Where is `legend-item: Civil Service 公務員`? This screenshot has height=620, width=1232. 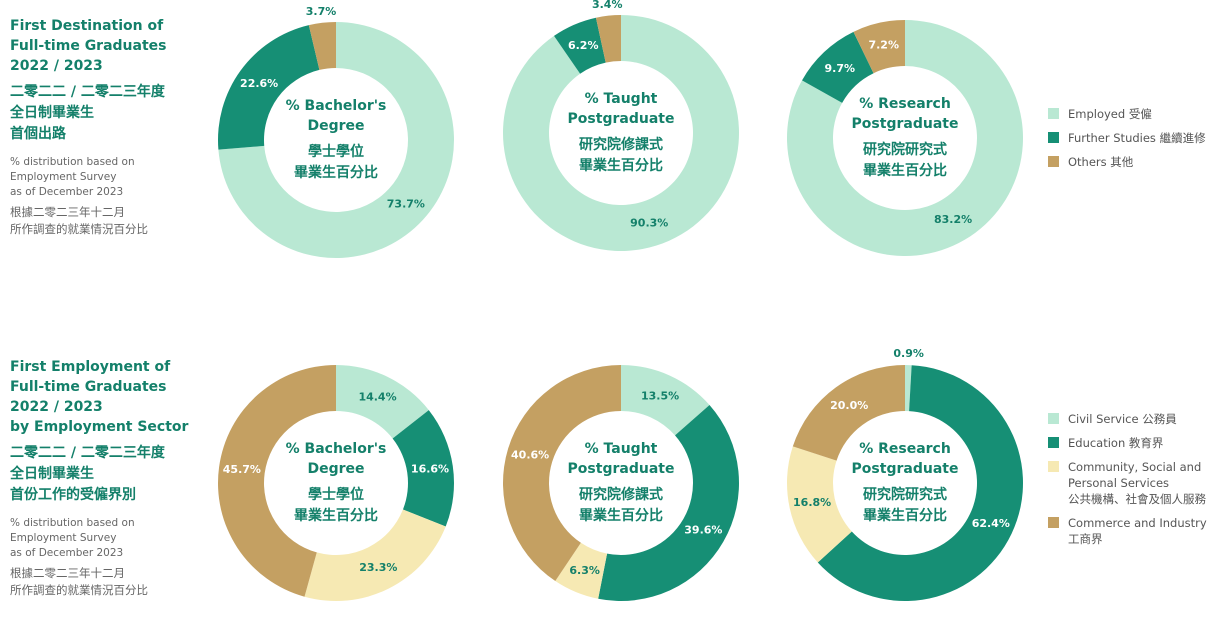
legend-item: Civil Service 公務員 is located at coordinates (1140, 419).